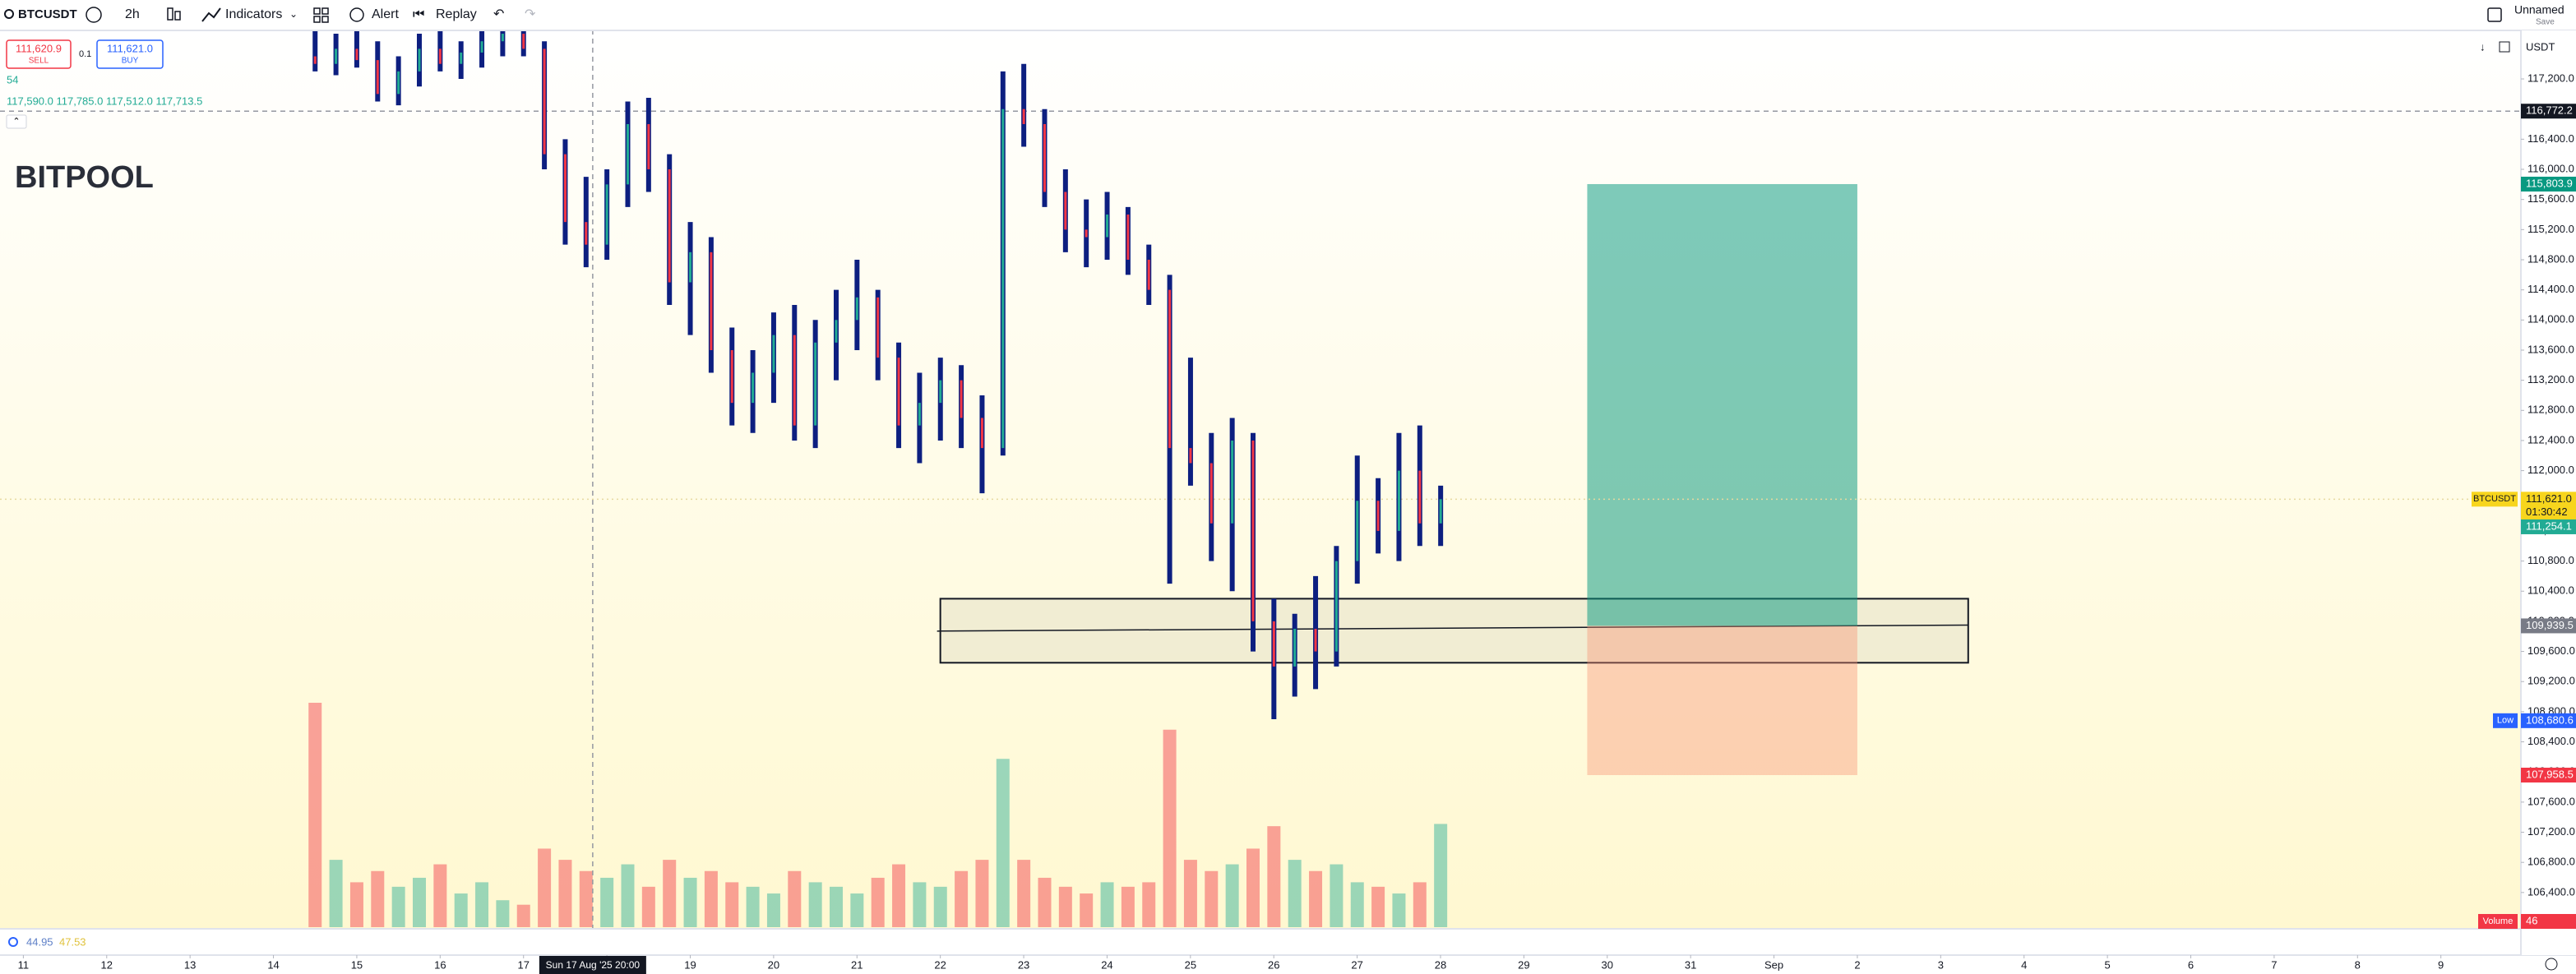  Describe the element at coordinates (357, 964) in the screenshot. I see `x-tick-label: 15` at that location.